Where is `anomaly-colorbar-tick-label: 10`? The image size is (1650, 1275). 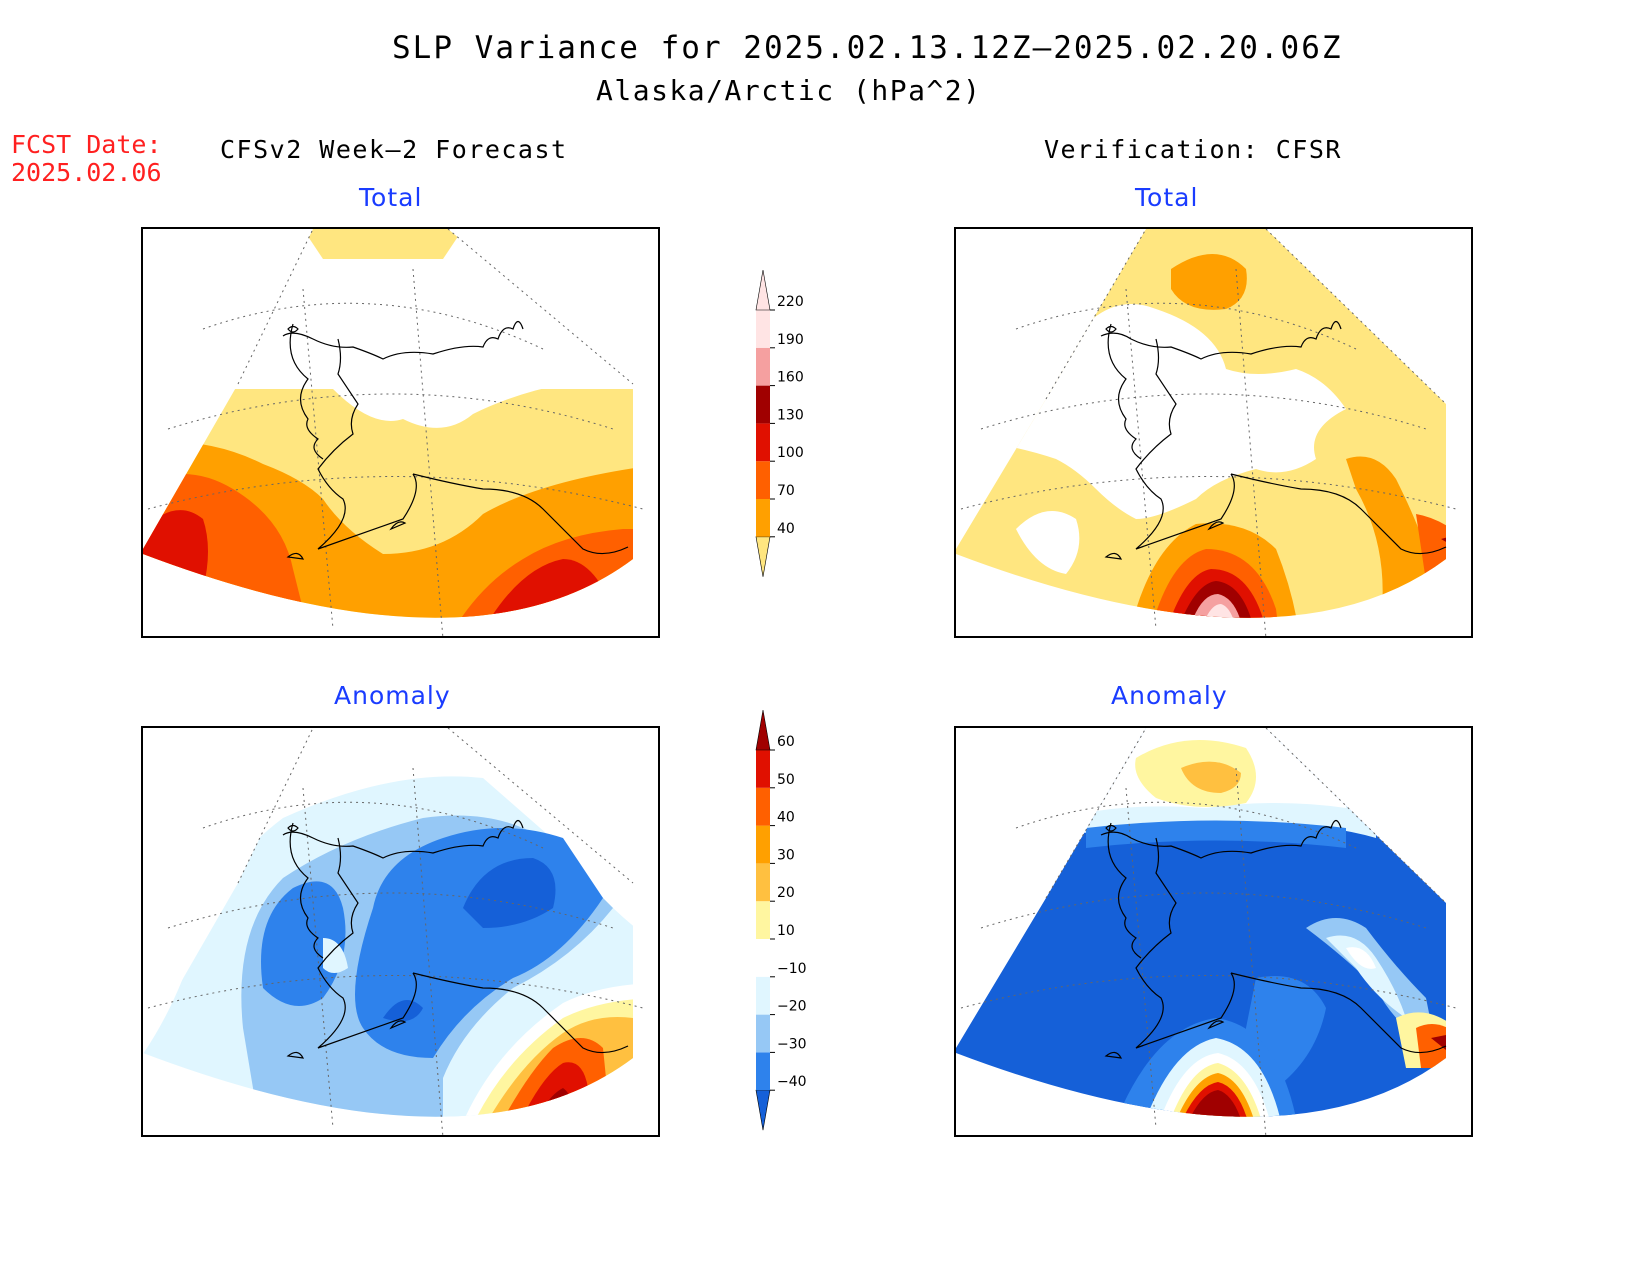 anomaly-colorbar-tick-label: 10 is located at coordinates (786, 931).